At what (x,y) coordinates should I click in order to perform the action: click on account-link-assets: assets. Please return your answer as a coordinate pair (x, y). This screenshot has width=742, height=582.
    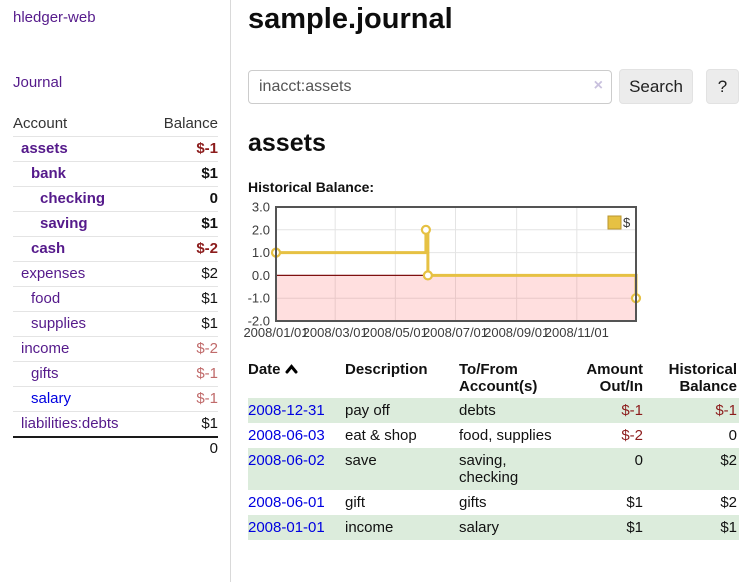
    Looking at the image, I should click on (44, 148).